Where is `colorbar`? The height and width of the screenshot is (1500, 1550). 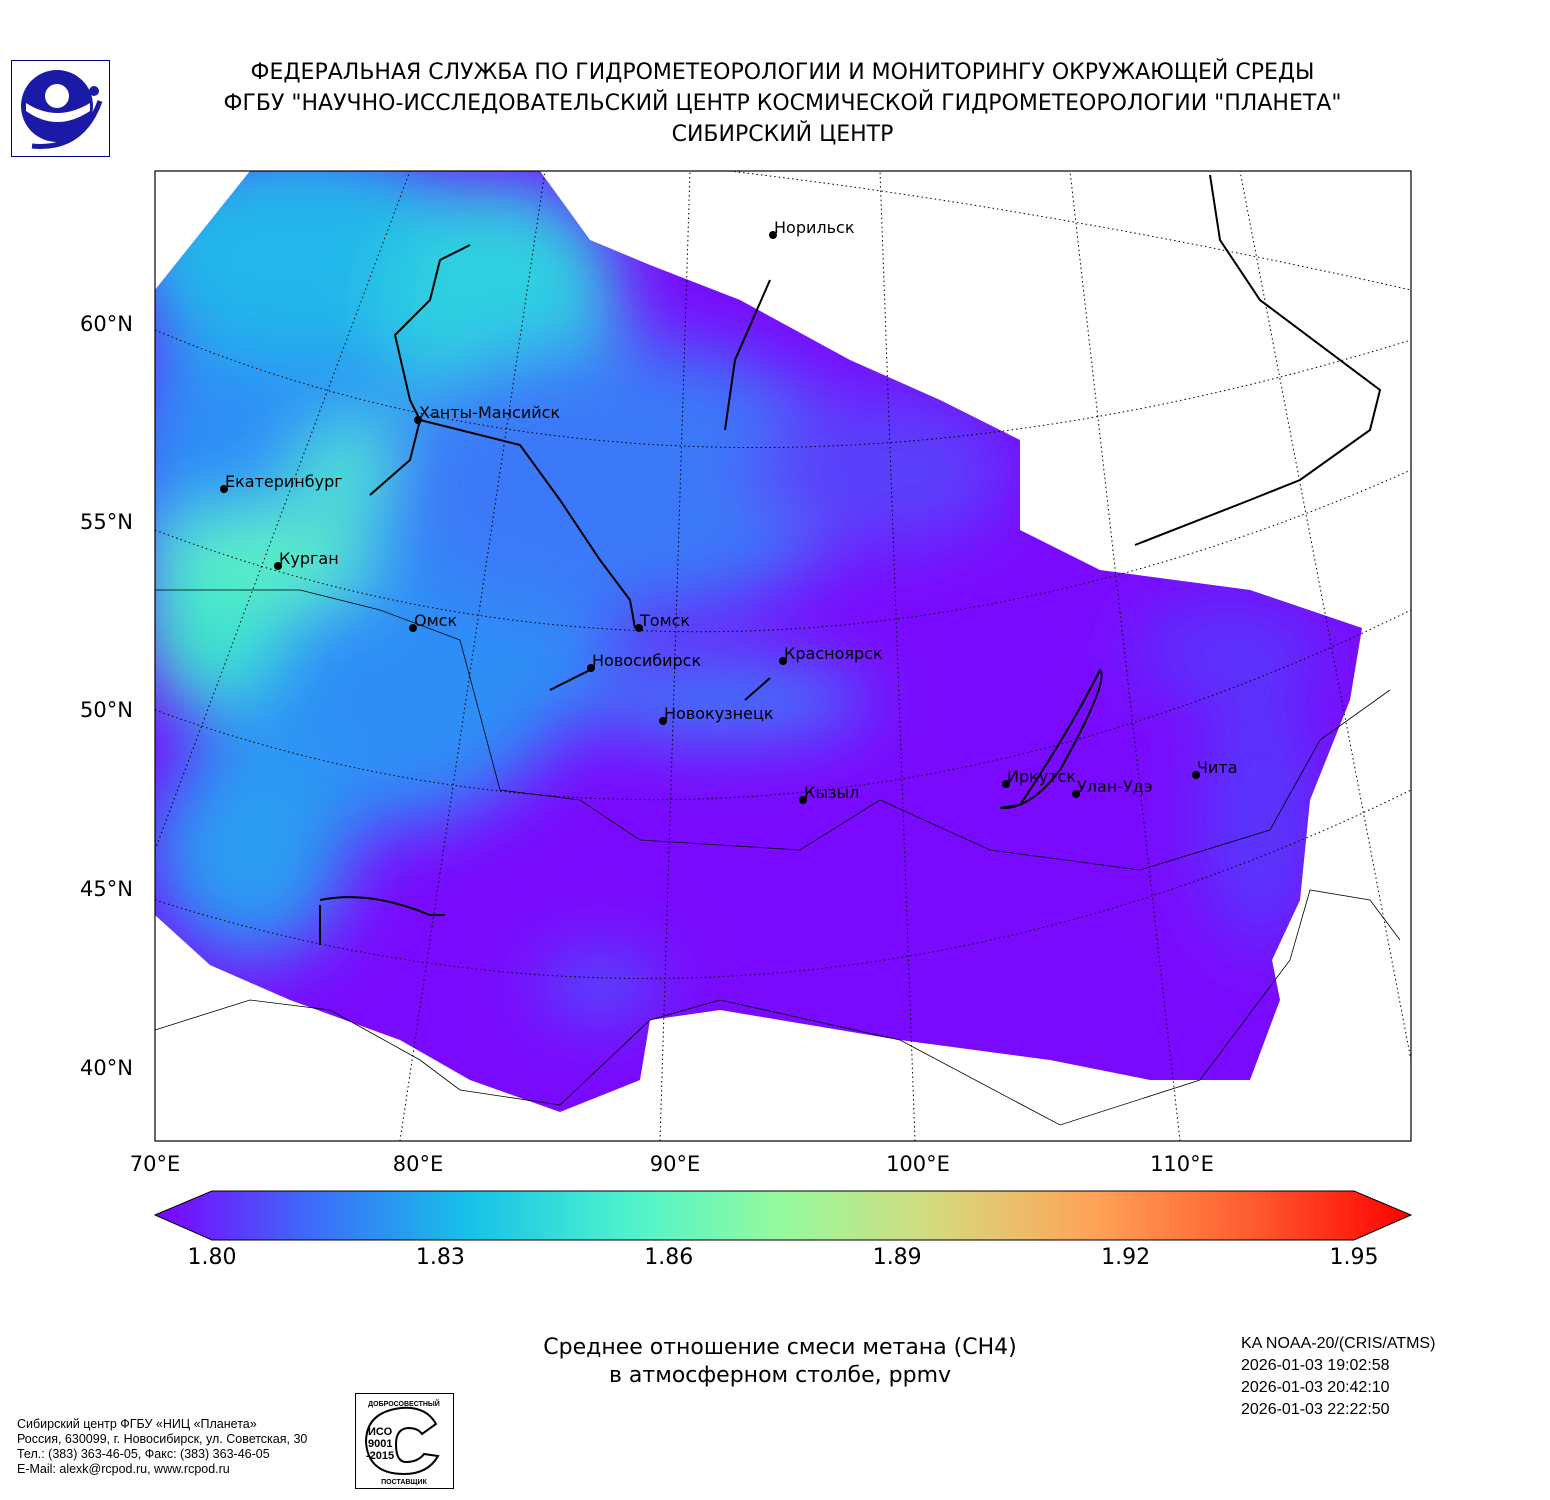
colorbar is located at coordinates (783, 1215).